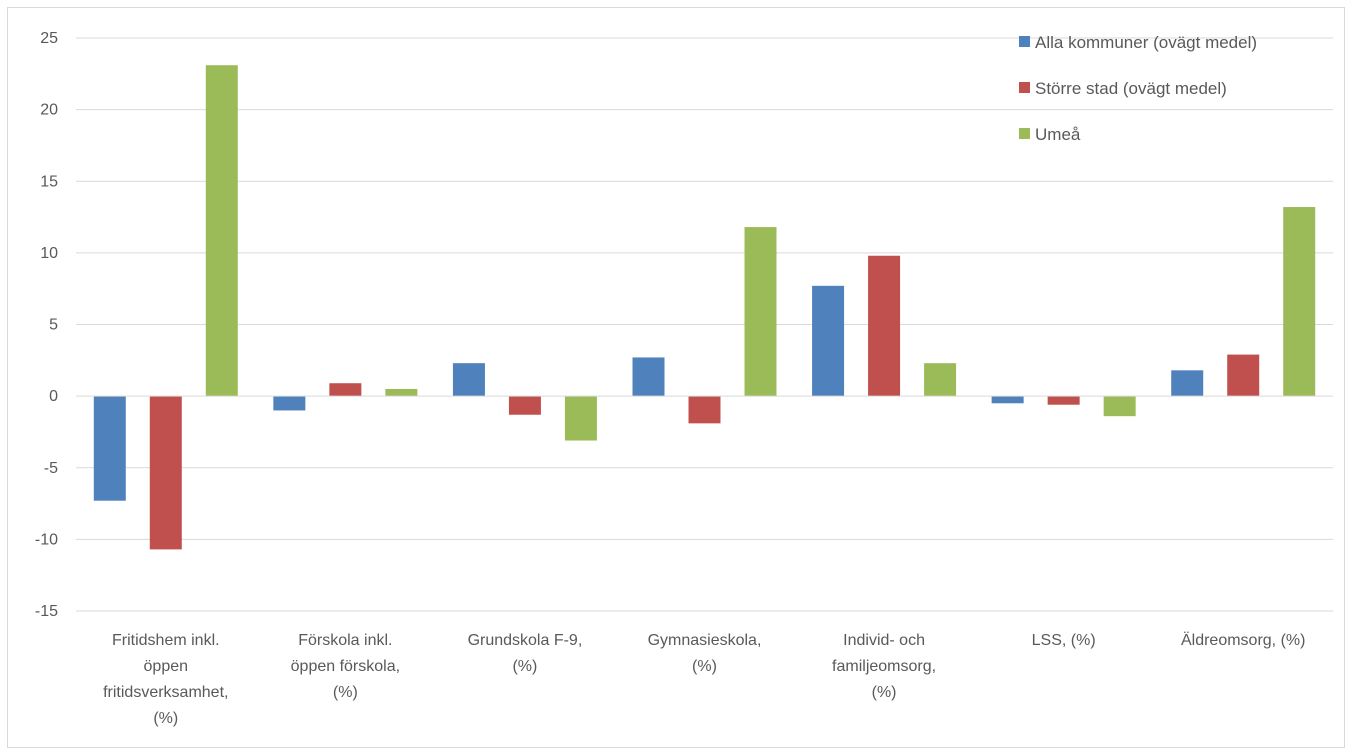  What do you see at coordinates (1064, 640) in the screenshot?
I see `x-category-label: LSS, (%)` at bounding box center [1064, 640].